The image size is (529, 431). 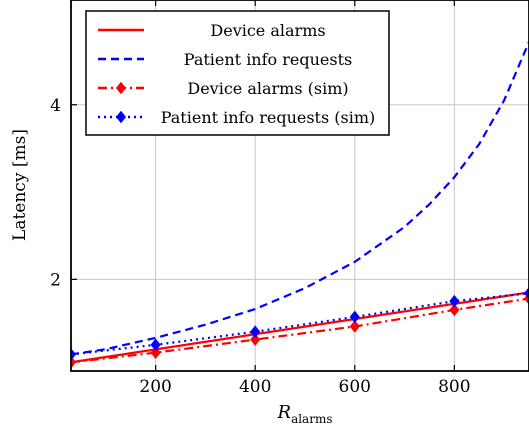 What do you see at coordinates (55, 106) in the screenshot?
I see `y-tick-label: 4` at bounding box center [55, 106].